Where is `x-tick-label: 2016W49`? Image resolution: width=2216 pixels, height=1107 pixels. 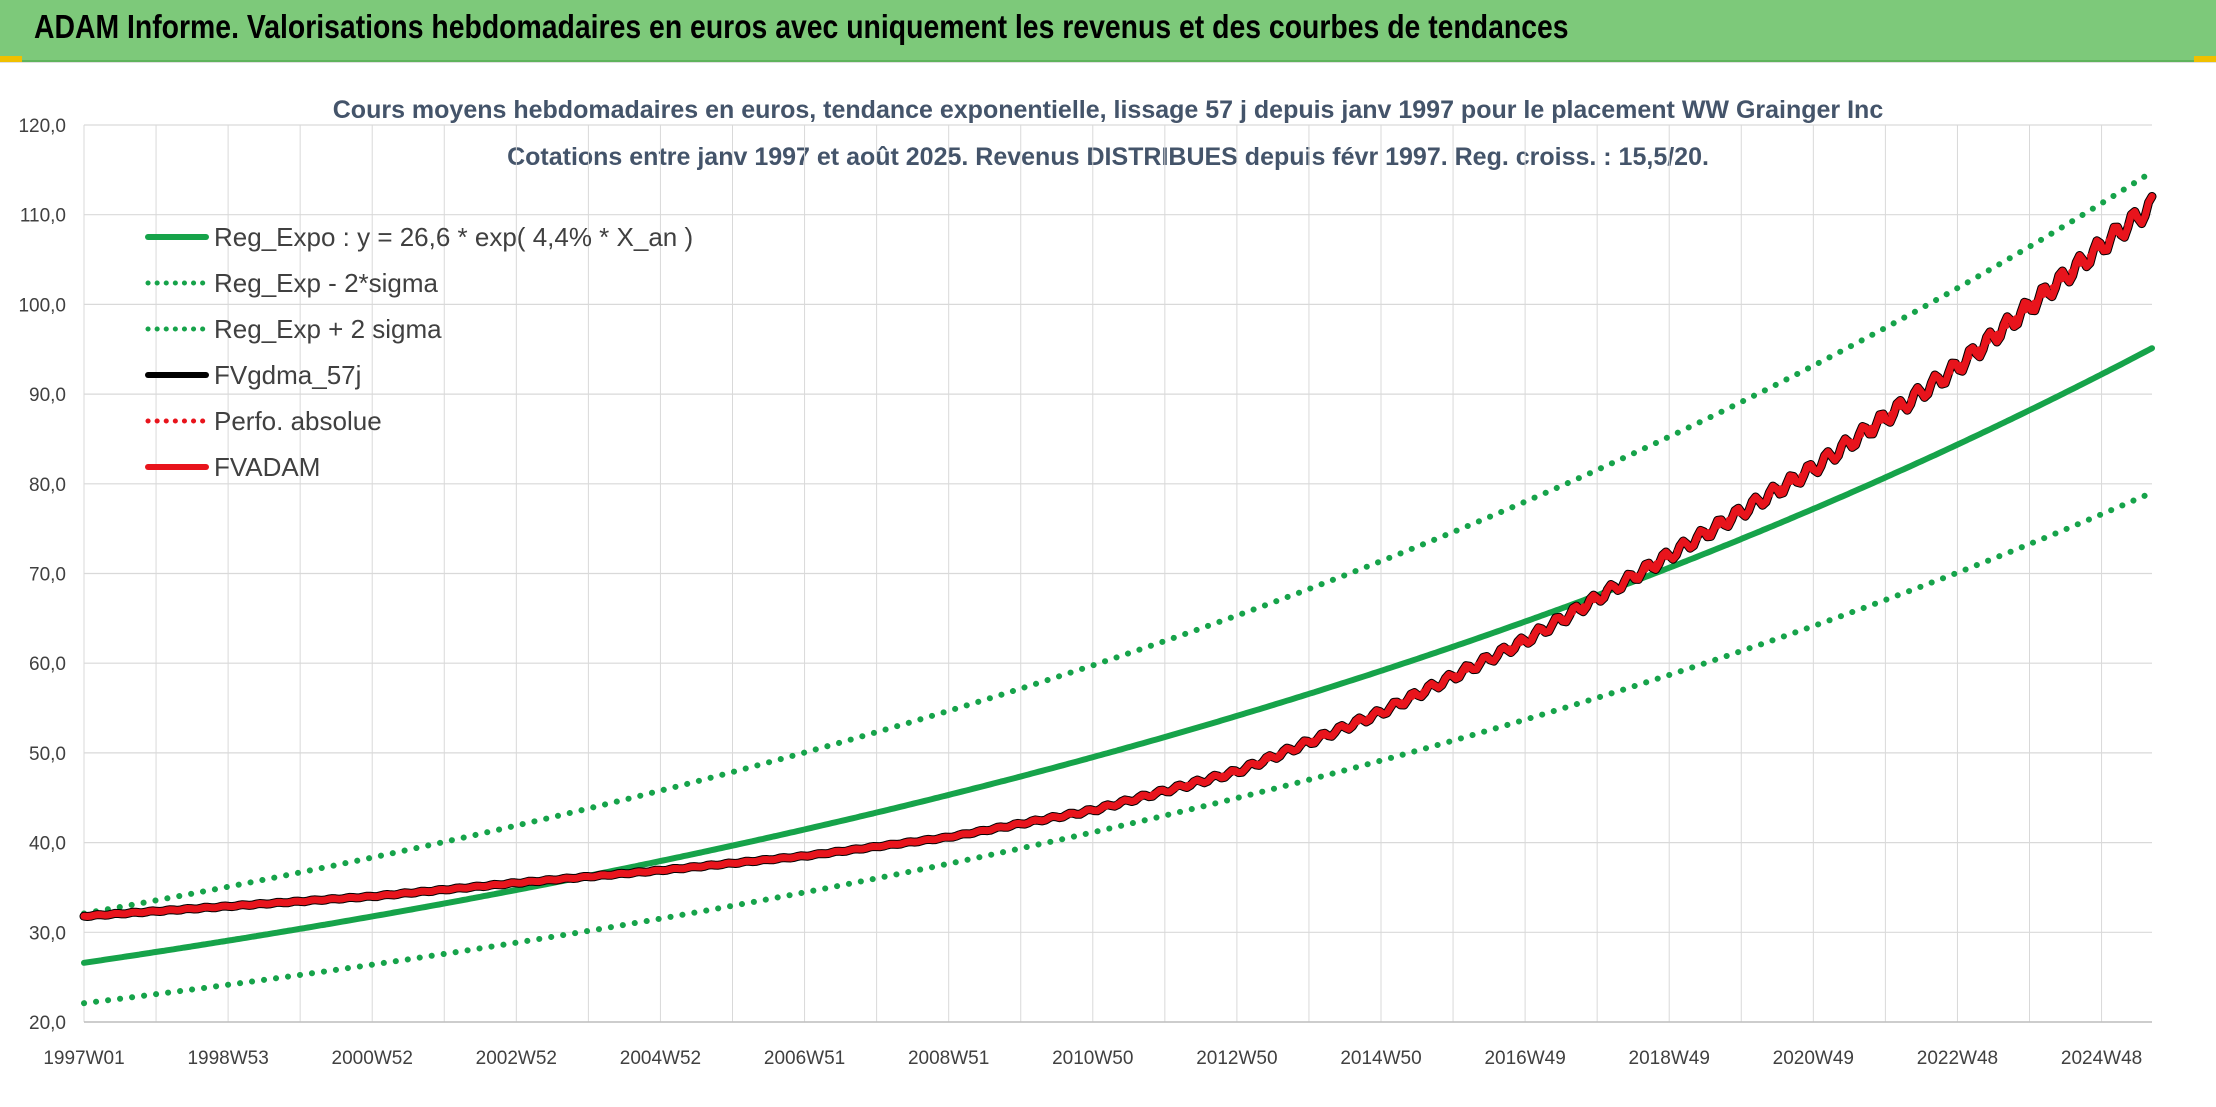
x-tick-label: 2016W49 is located at coordinates (1524, 1058).